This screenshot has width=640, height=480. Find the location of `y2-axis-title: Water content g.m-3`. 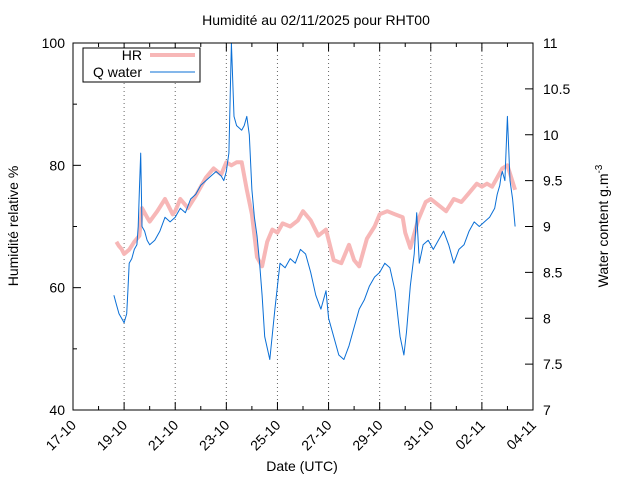

y2-axis-title: Water content g.m-3 is located at coordinates (602, 225).